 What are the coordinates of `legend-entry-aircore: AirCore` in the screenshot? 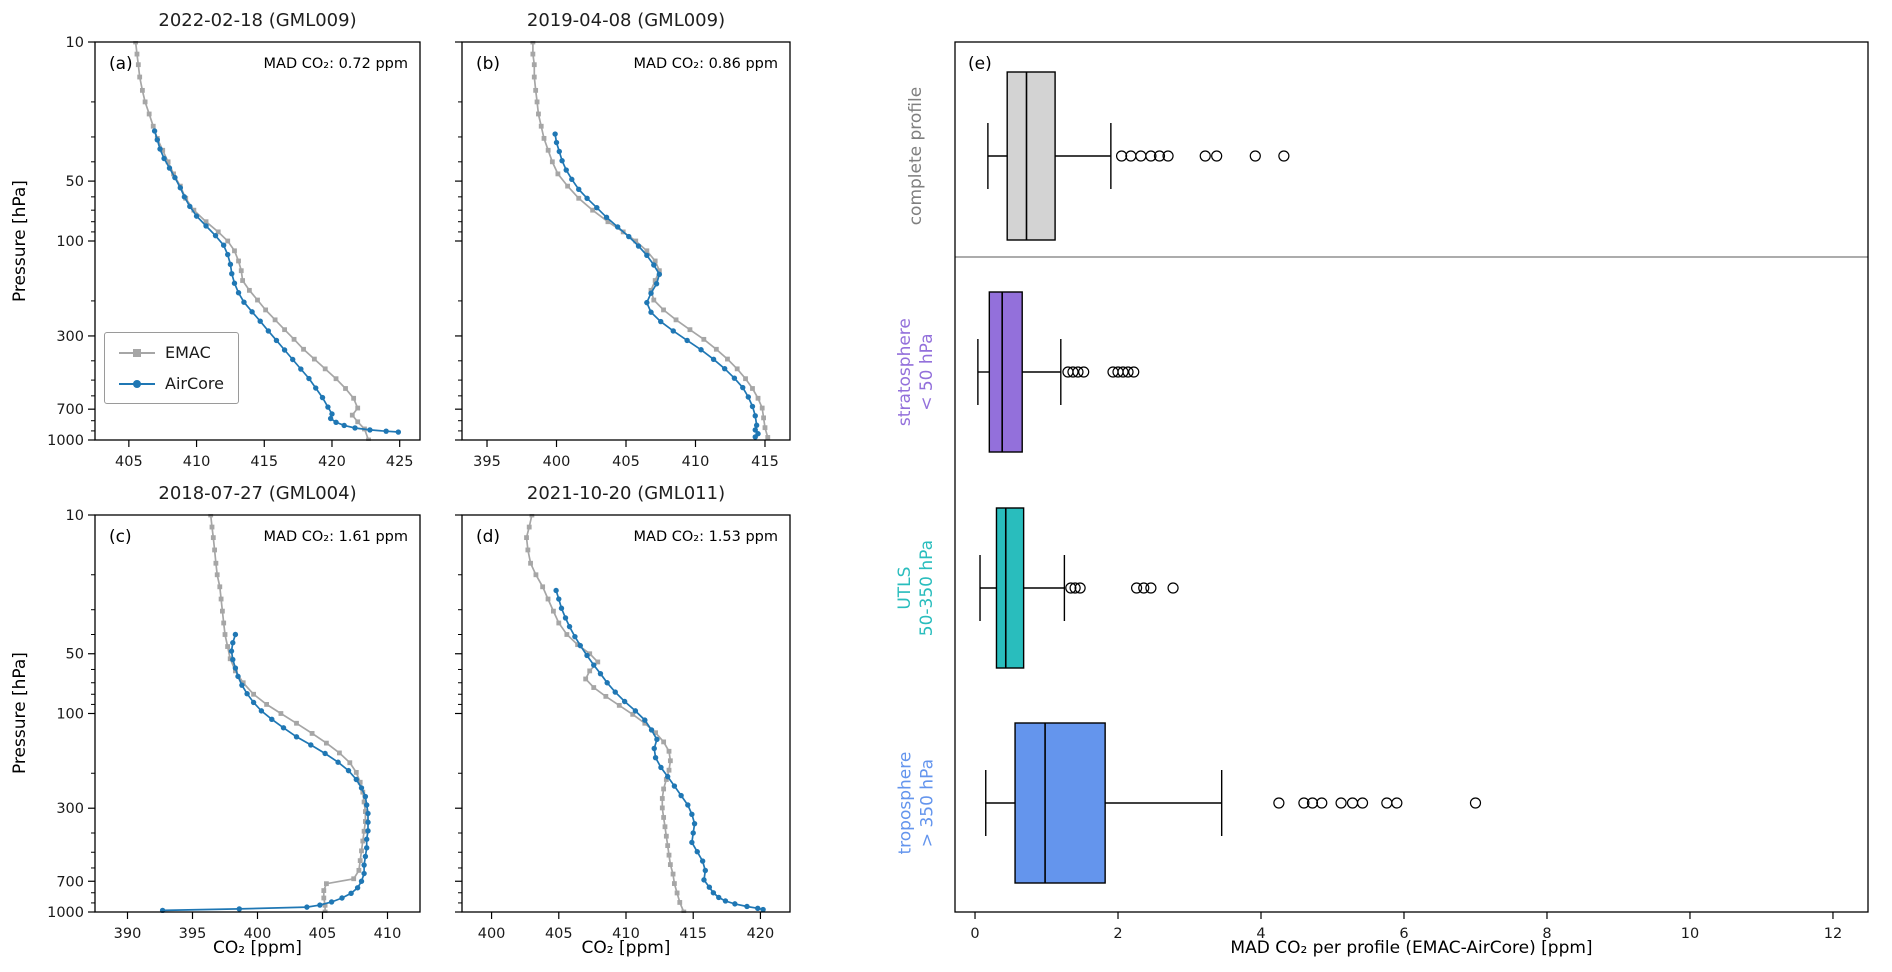 It's located at (171, 383).